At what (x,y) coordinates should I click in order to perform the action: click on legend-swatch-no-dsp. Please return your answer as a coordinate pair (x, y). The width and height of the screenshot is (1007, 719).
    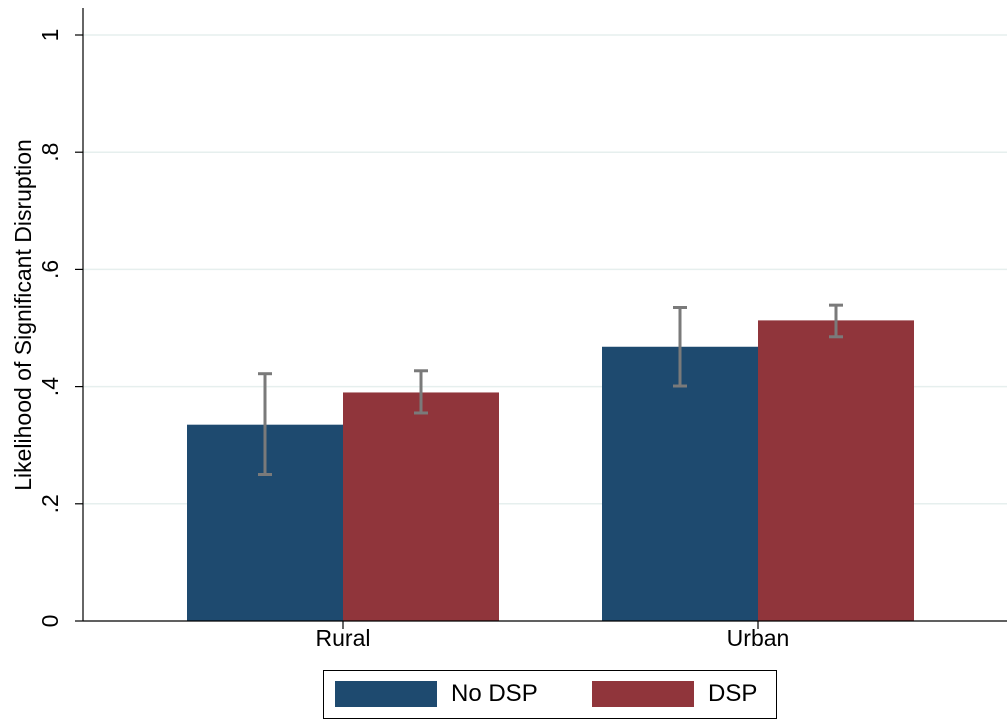
    Looking at the image, I should click on (386, 694).